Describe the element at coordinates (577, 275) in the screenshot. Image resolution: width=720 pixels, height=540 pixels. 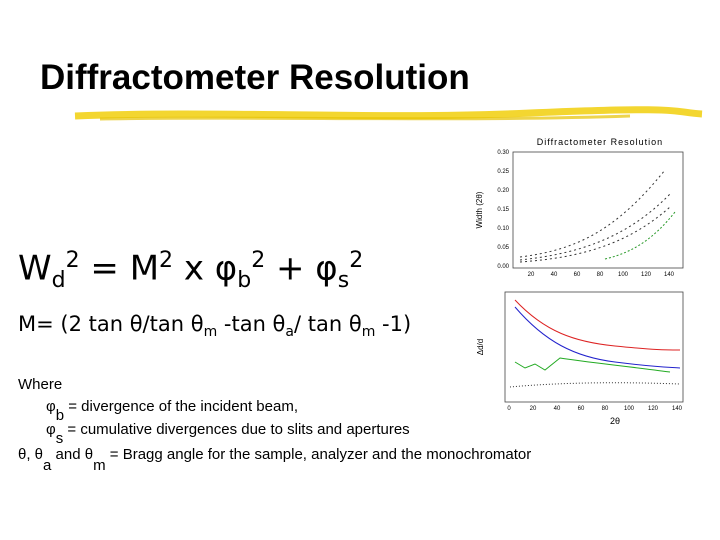
I see `upper-x-tick-label: 60` at that location.